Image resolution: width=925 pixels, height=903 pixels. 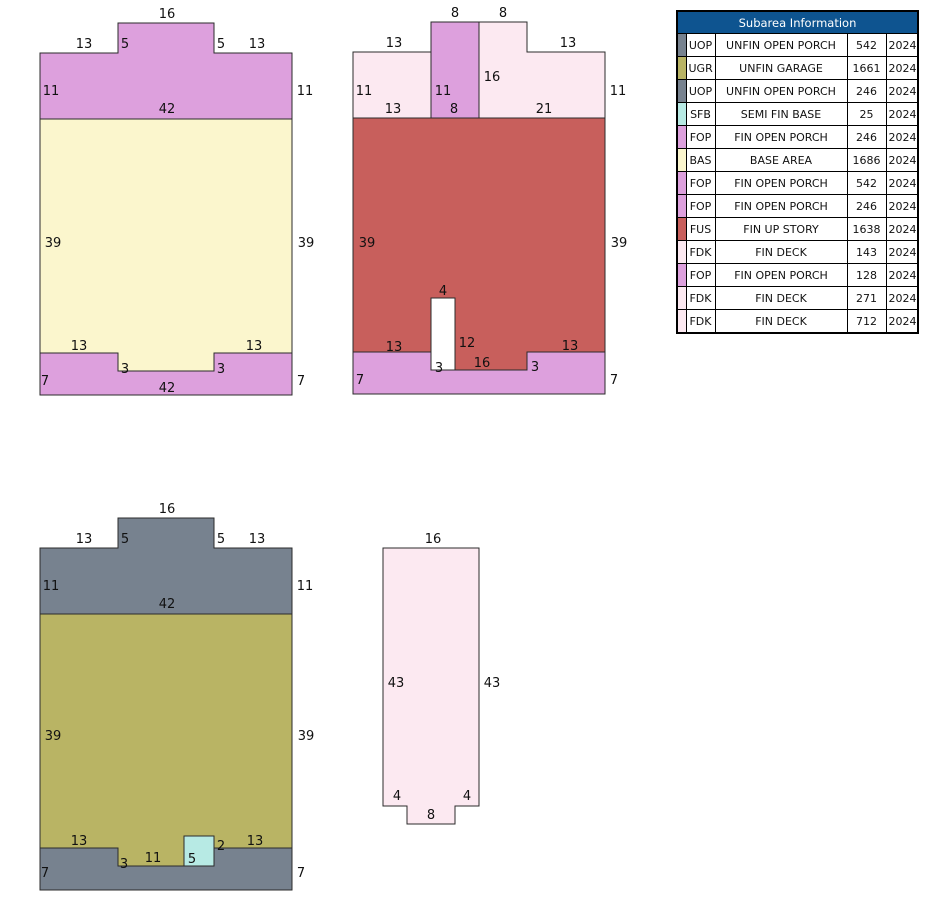 I want to click on row-code-cell: FUS, so click(x=700, y=229).